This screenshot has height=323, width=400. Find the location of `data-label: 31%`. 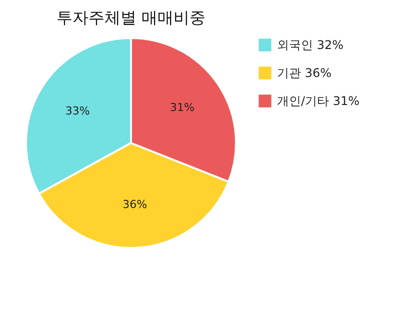

data-label: 31% is located at coordinates (182, 107).